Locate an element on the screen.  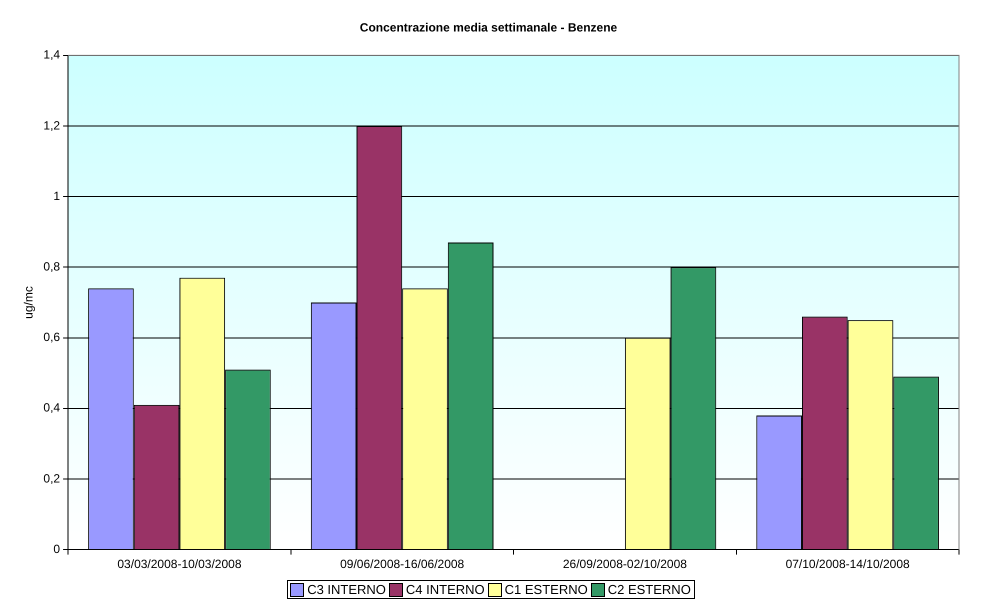
x-tick-label: 03/03/2008-10/03/2008 is located at coordinates (179, 564).